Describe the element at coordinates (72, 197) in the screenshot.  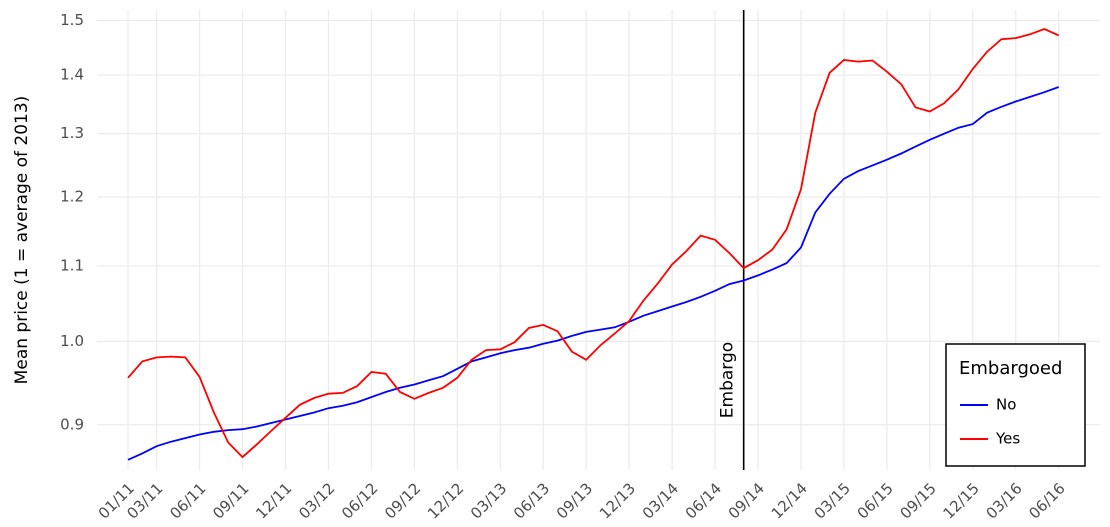
I see `y-tick-label: 1.2` at that location.